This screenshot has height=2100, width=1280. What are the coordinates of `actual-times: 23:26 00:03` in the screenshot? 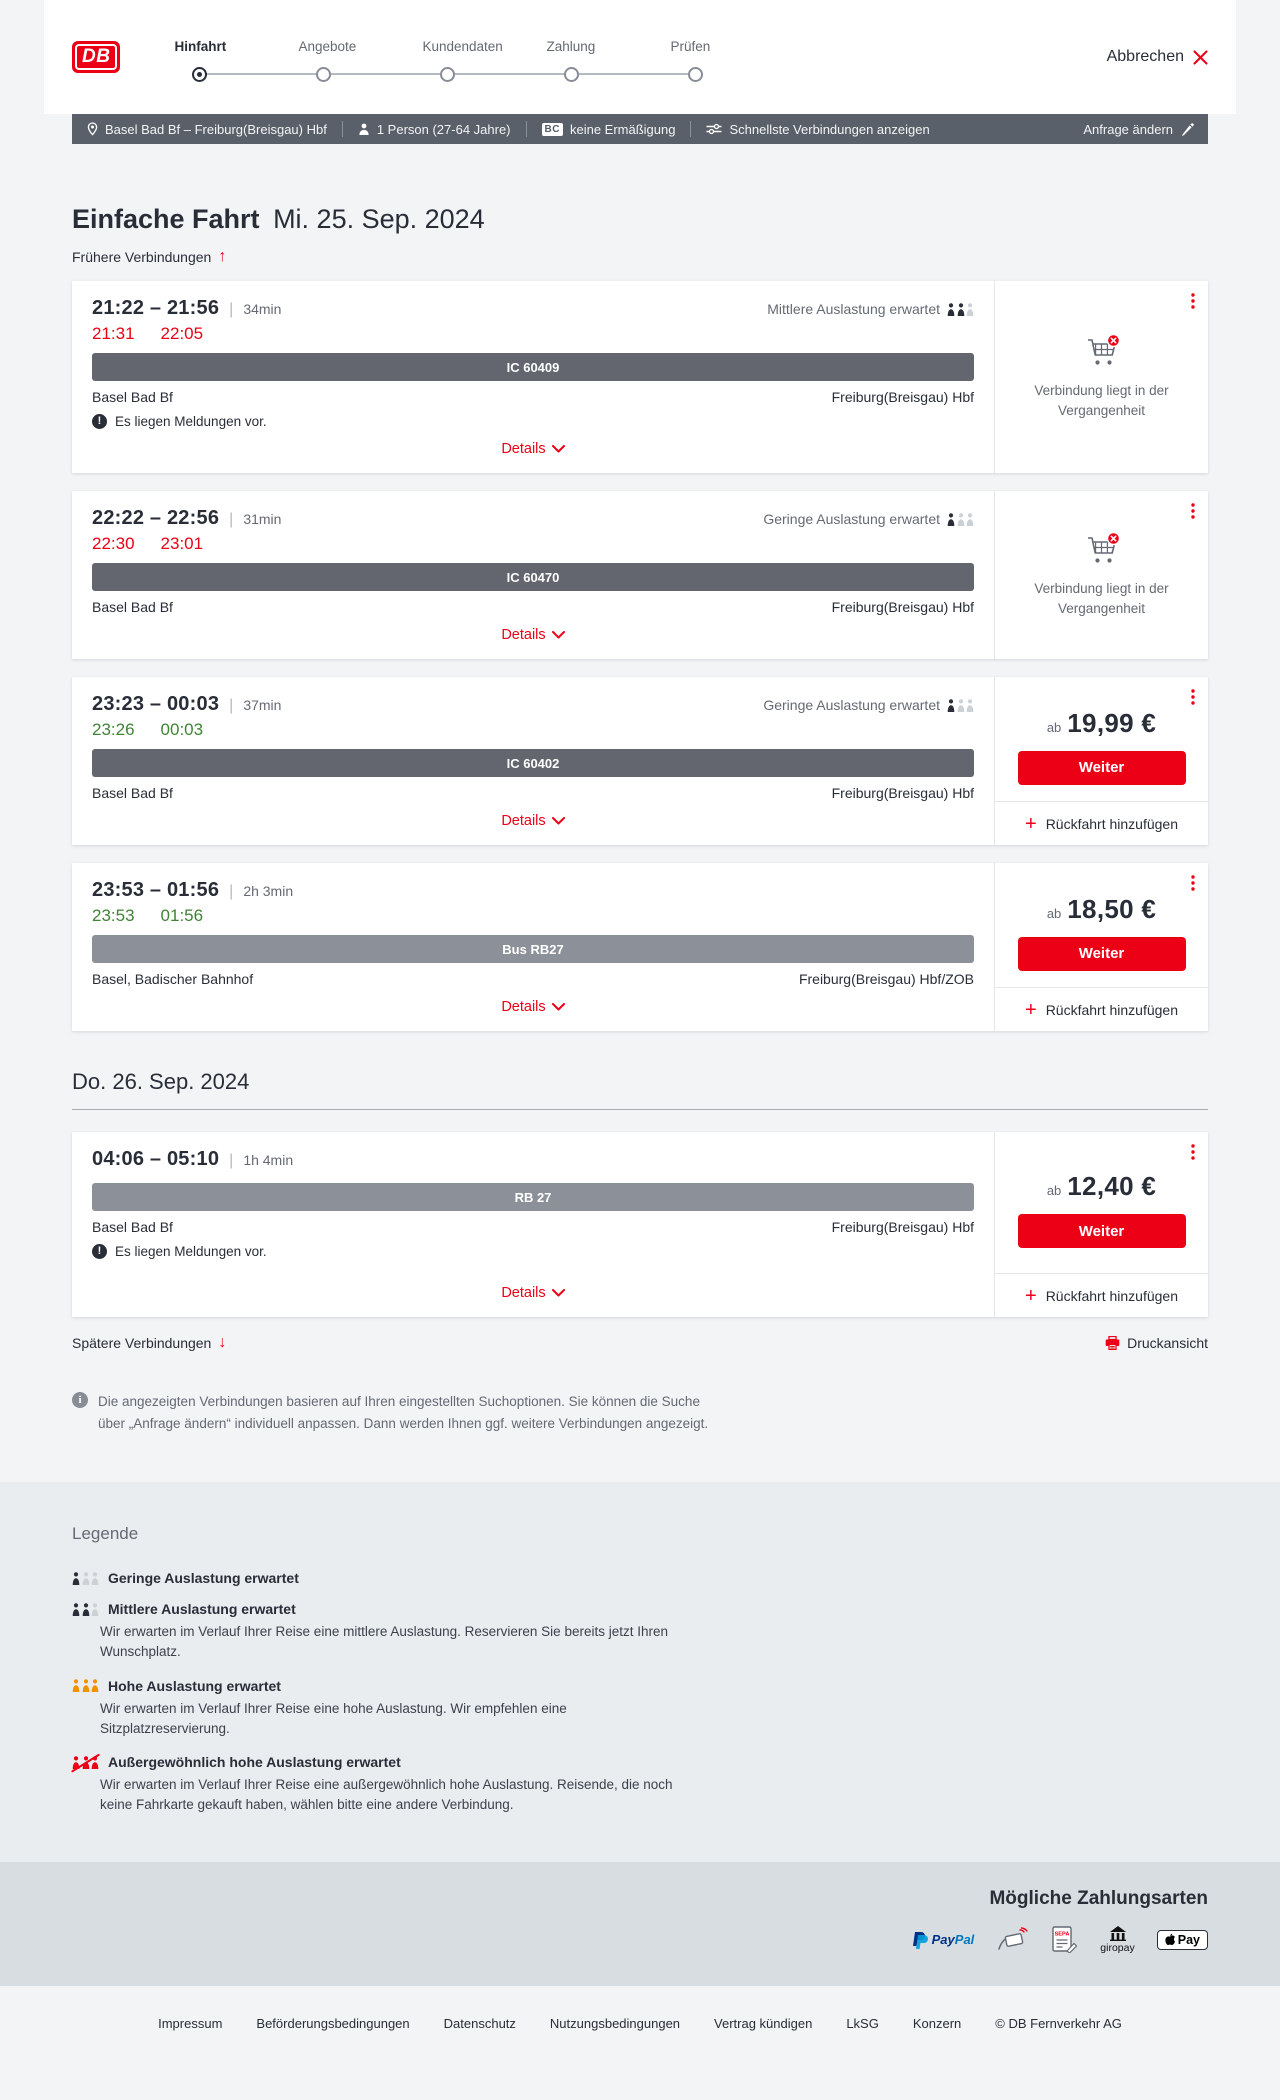 It's located at (148, 729).